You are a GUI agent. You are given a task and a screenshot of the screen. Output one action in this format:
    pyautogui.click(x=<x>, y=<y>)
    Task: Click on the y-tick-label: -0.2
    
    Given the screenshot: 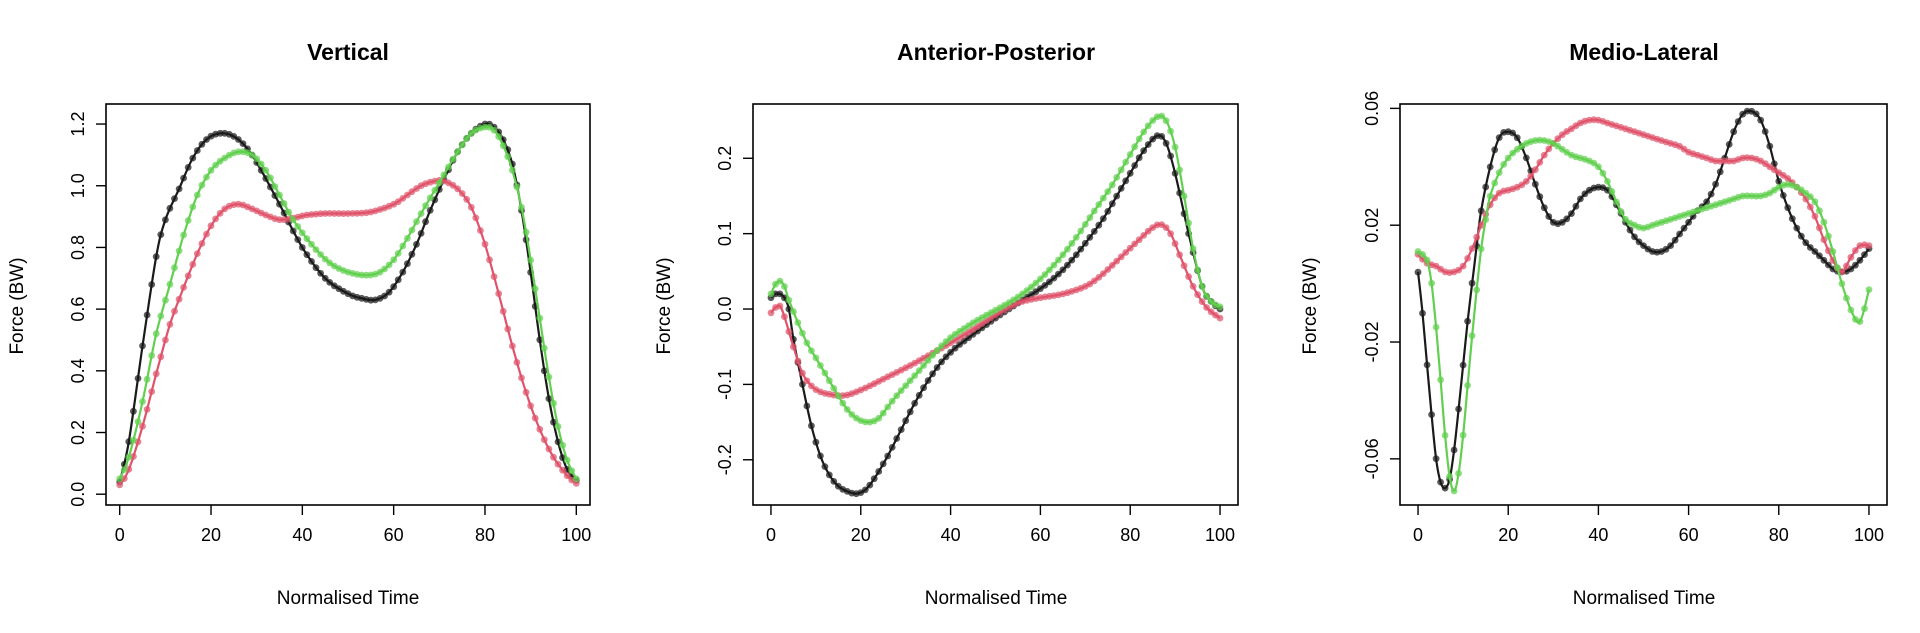 What is the action you would take?
    pyautogui.click(x=725, y=459)
    